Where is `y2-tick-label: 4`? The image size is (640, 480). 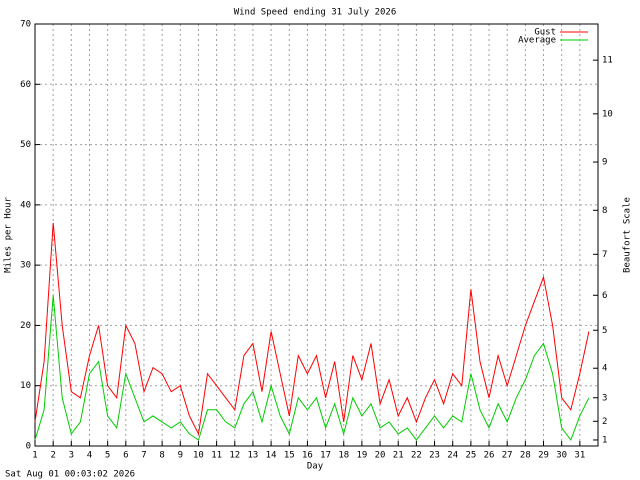
y2-tick-label: 4 is located at coordinates (604, 369).